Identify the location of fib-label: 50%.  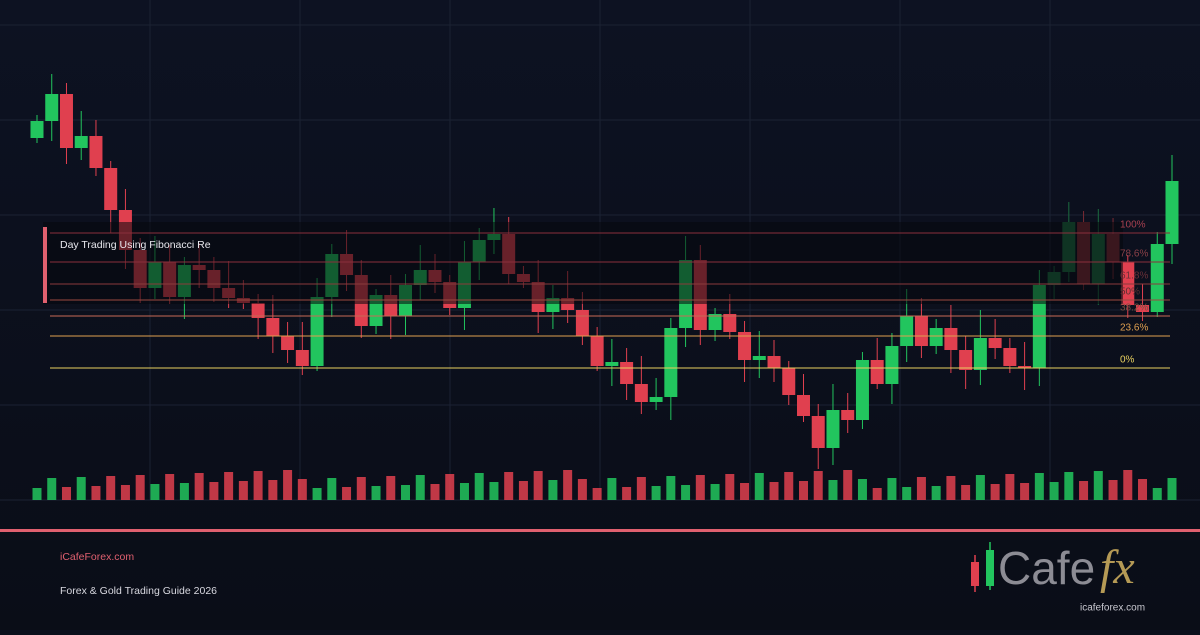
(1130, 292).